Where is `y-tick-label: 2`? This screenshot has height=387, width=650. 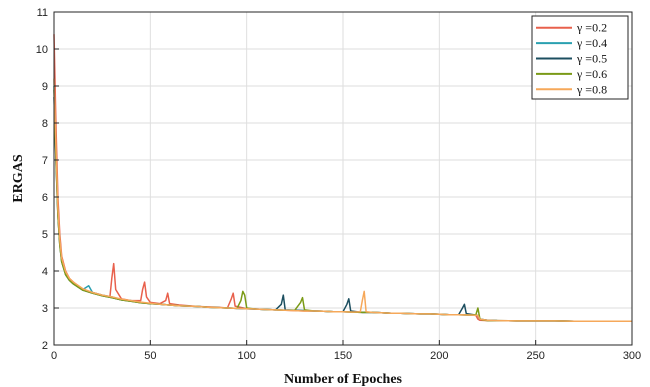 y-tick-label: 2 is located at coordinates (45, 346).